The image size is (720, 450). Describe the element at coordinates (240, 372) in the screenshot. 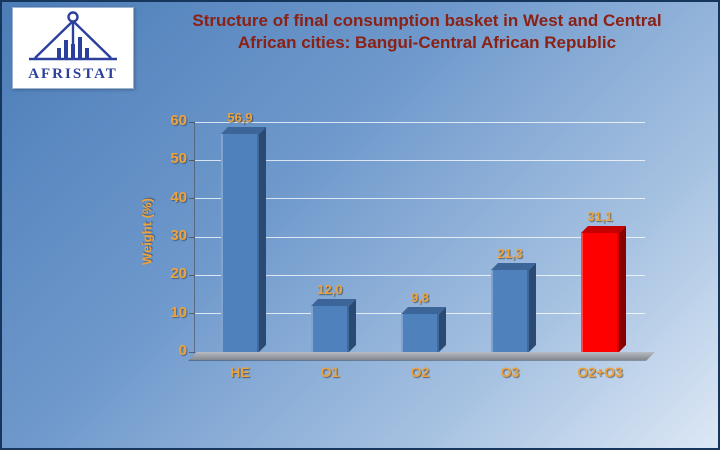

I see `category-label: HE` at that location.